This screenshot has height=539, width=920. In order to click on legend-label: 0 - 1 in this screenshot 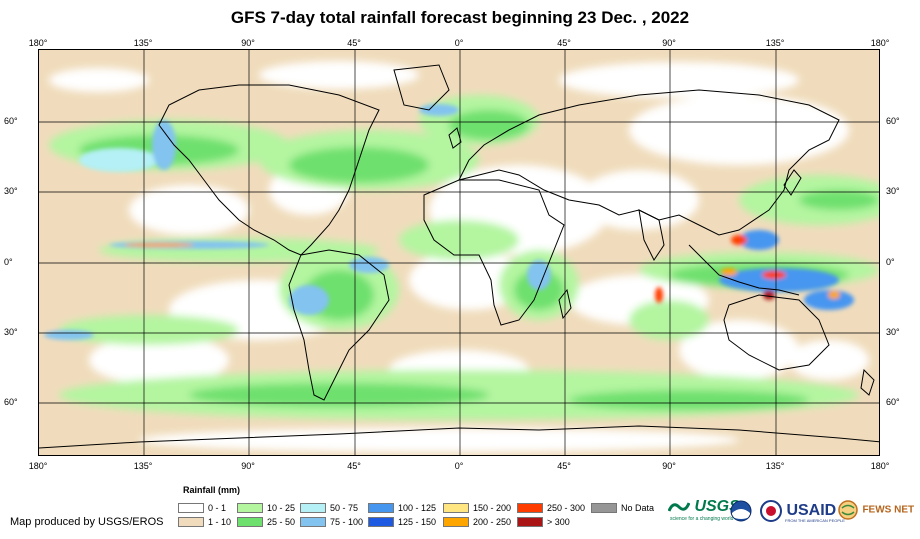, I will do `click(217, 508)`.